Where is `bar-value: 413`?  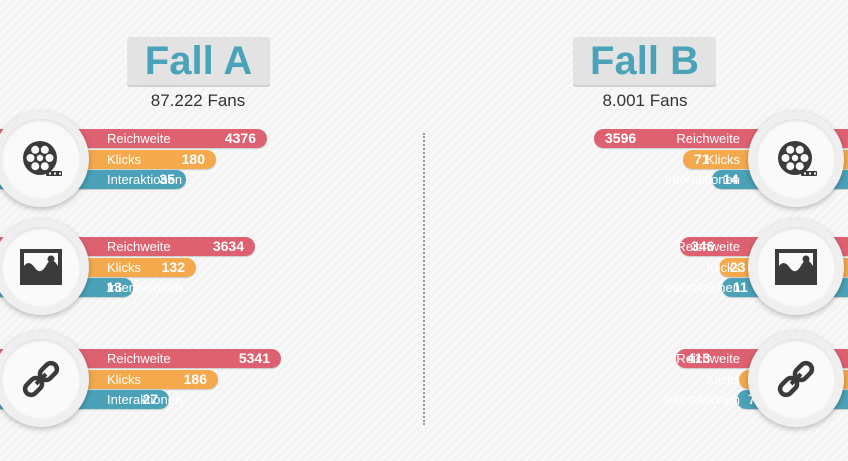 bar-value: 413 is located at coordinates (699, 358).